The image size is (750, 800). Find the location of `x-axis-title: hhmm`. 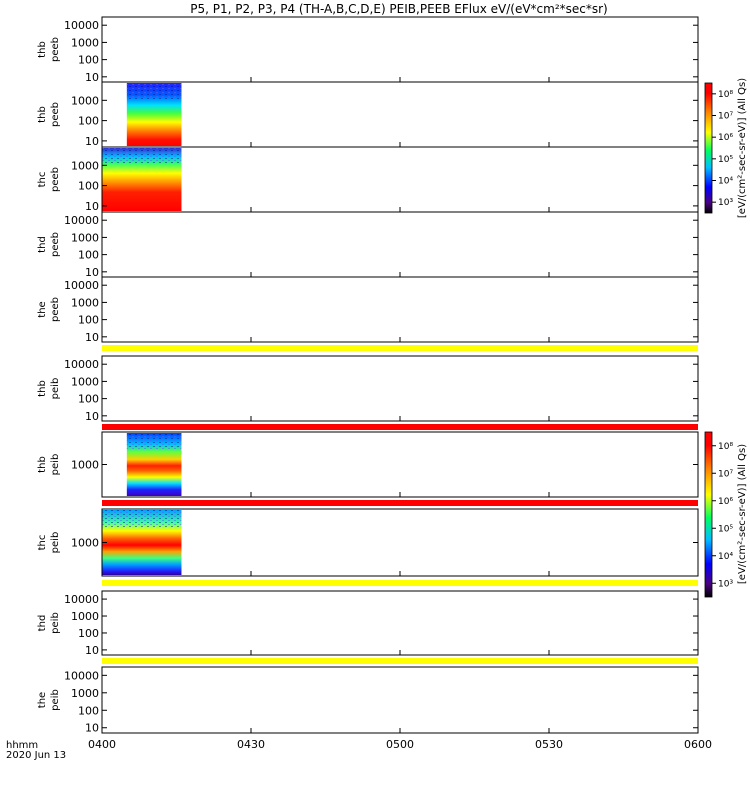

x-axis-title: hhmm is located at coordinates (22, 745).